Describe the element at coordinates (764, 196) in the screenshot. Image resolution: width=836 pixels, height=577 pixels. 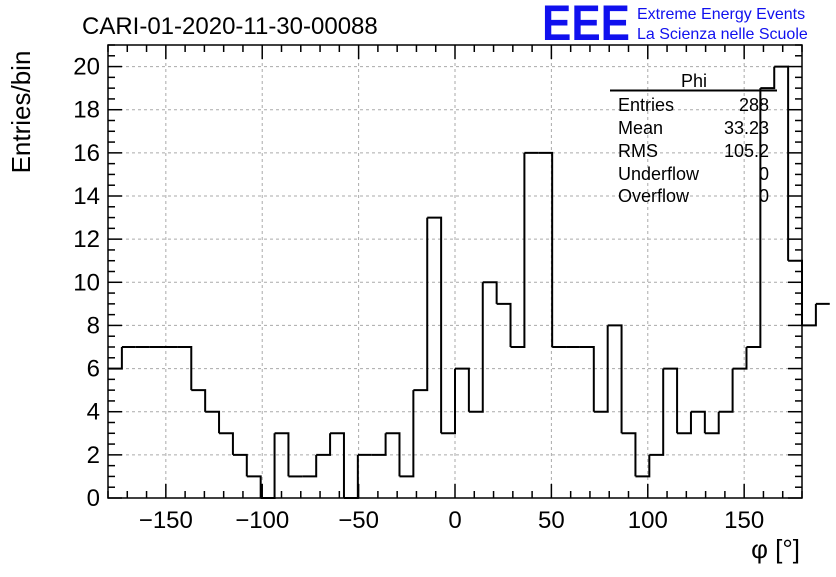
I see `stats-value-overflow: 0` at that location.